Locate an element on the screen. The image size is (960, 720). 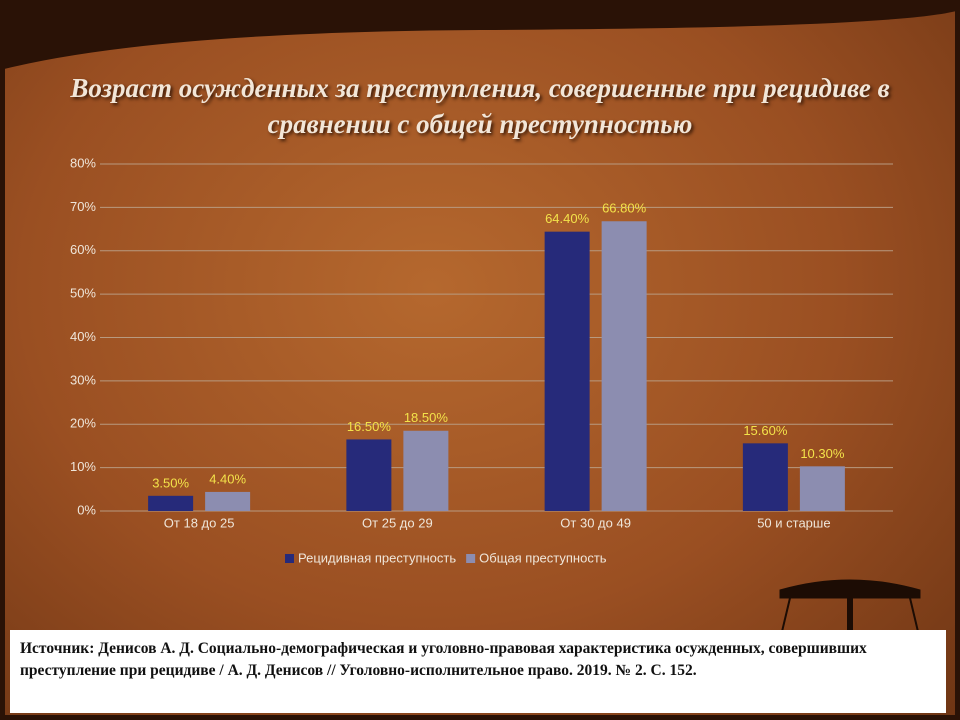
x-tick-label: От 25 до 29 is located at coordinates (397, 522).